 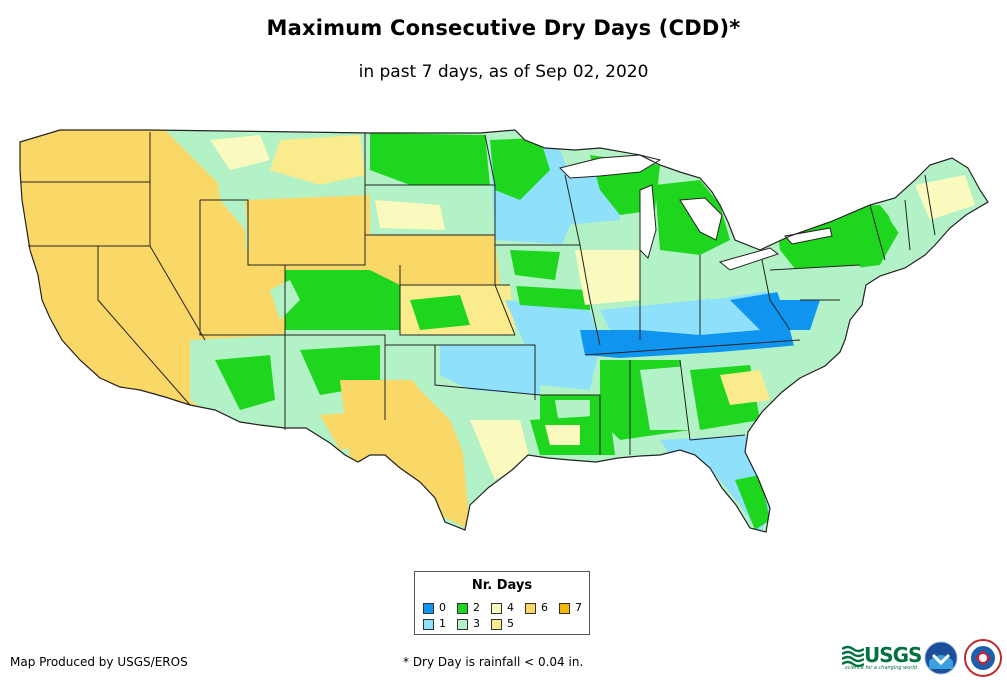 I want to click on lake-huron, so click(x=701, y=219).